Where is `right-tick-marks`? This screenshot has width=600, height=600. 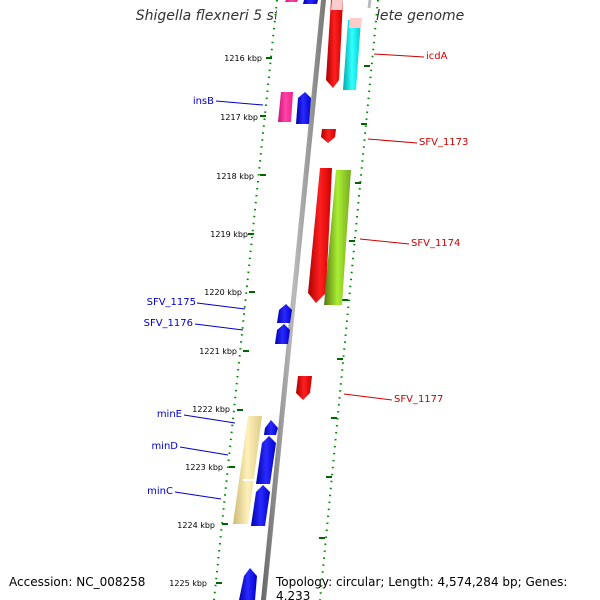
right-tick-marks is located at coordinates (344, 302).